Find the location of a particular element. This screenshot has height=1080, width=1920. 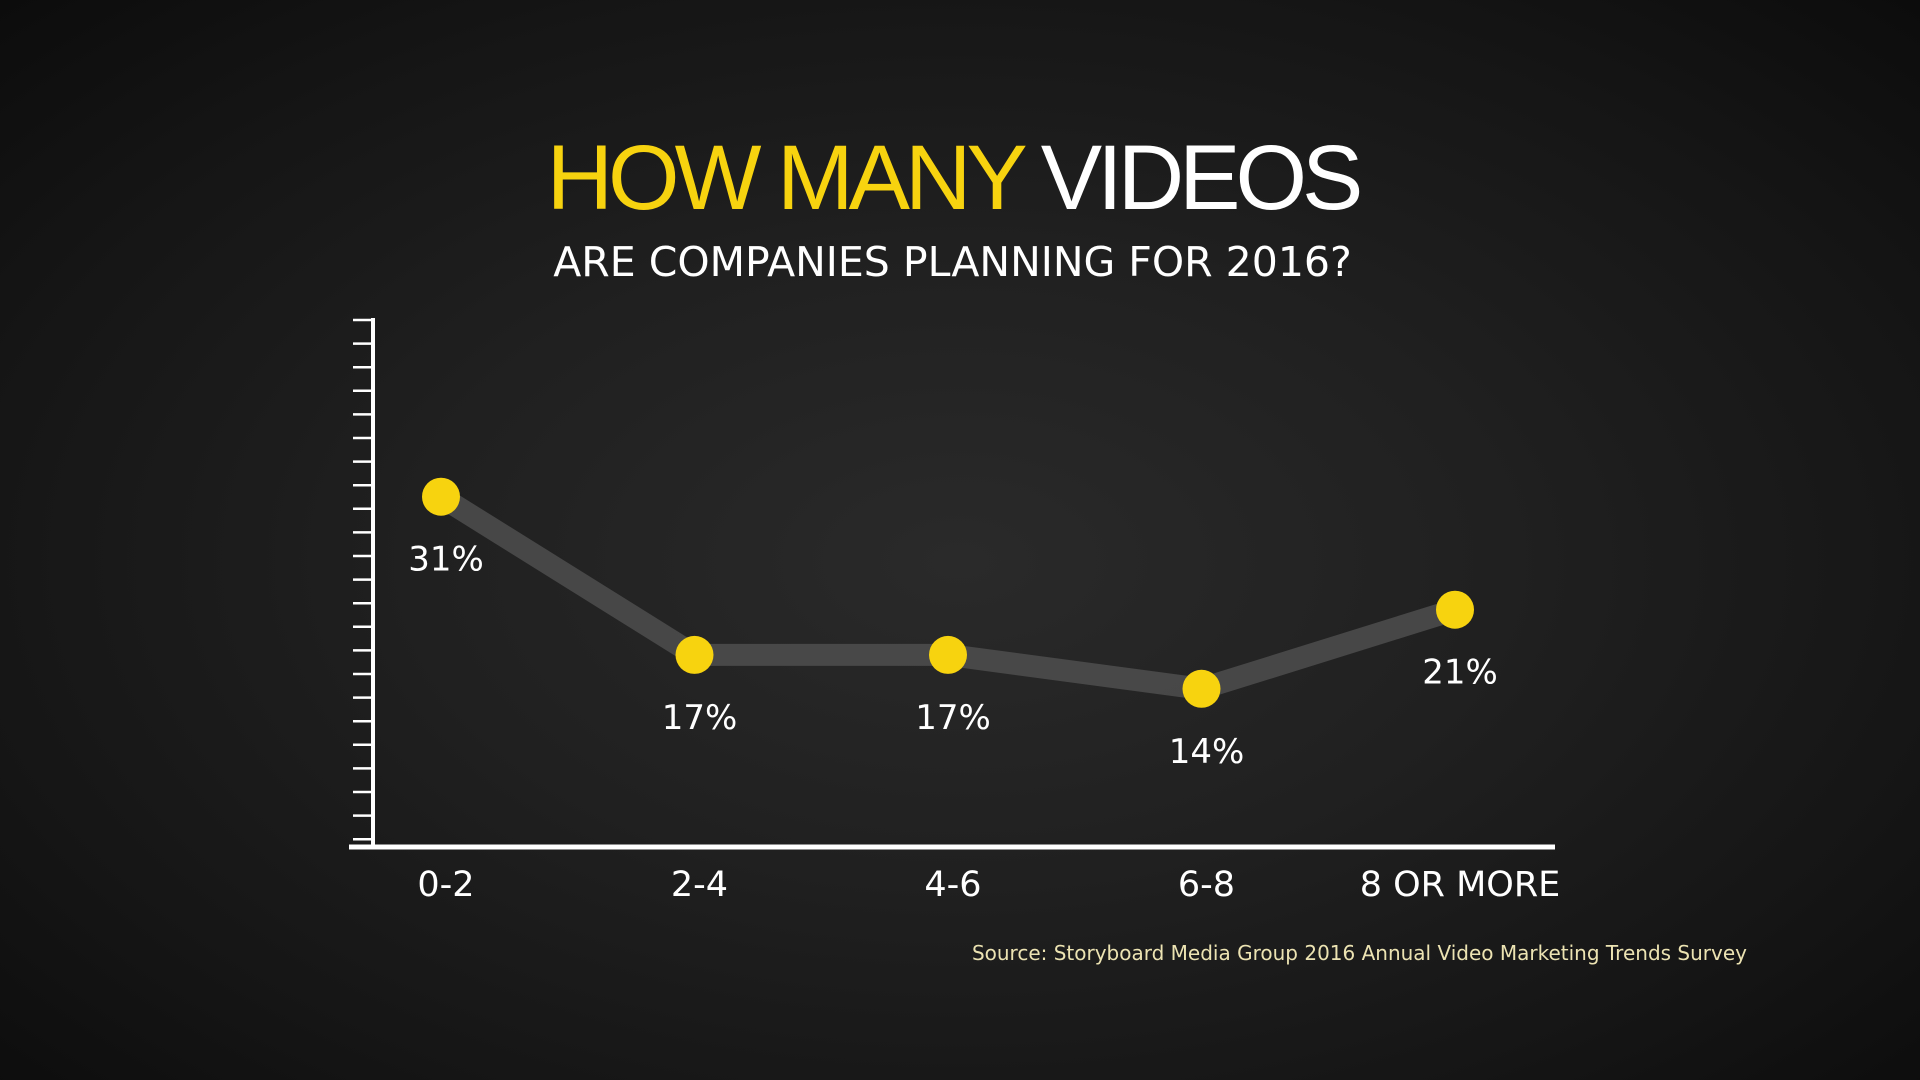

data-label: 21% is located at coordinates (1460, 673).